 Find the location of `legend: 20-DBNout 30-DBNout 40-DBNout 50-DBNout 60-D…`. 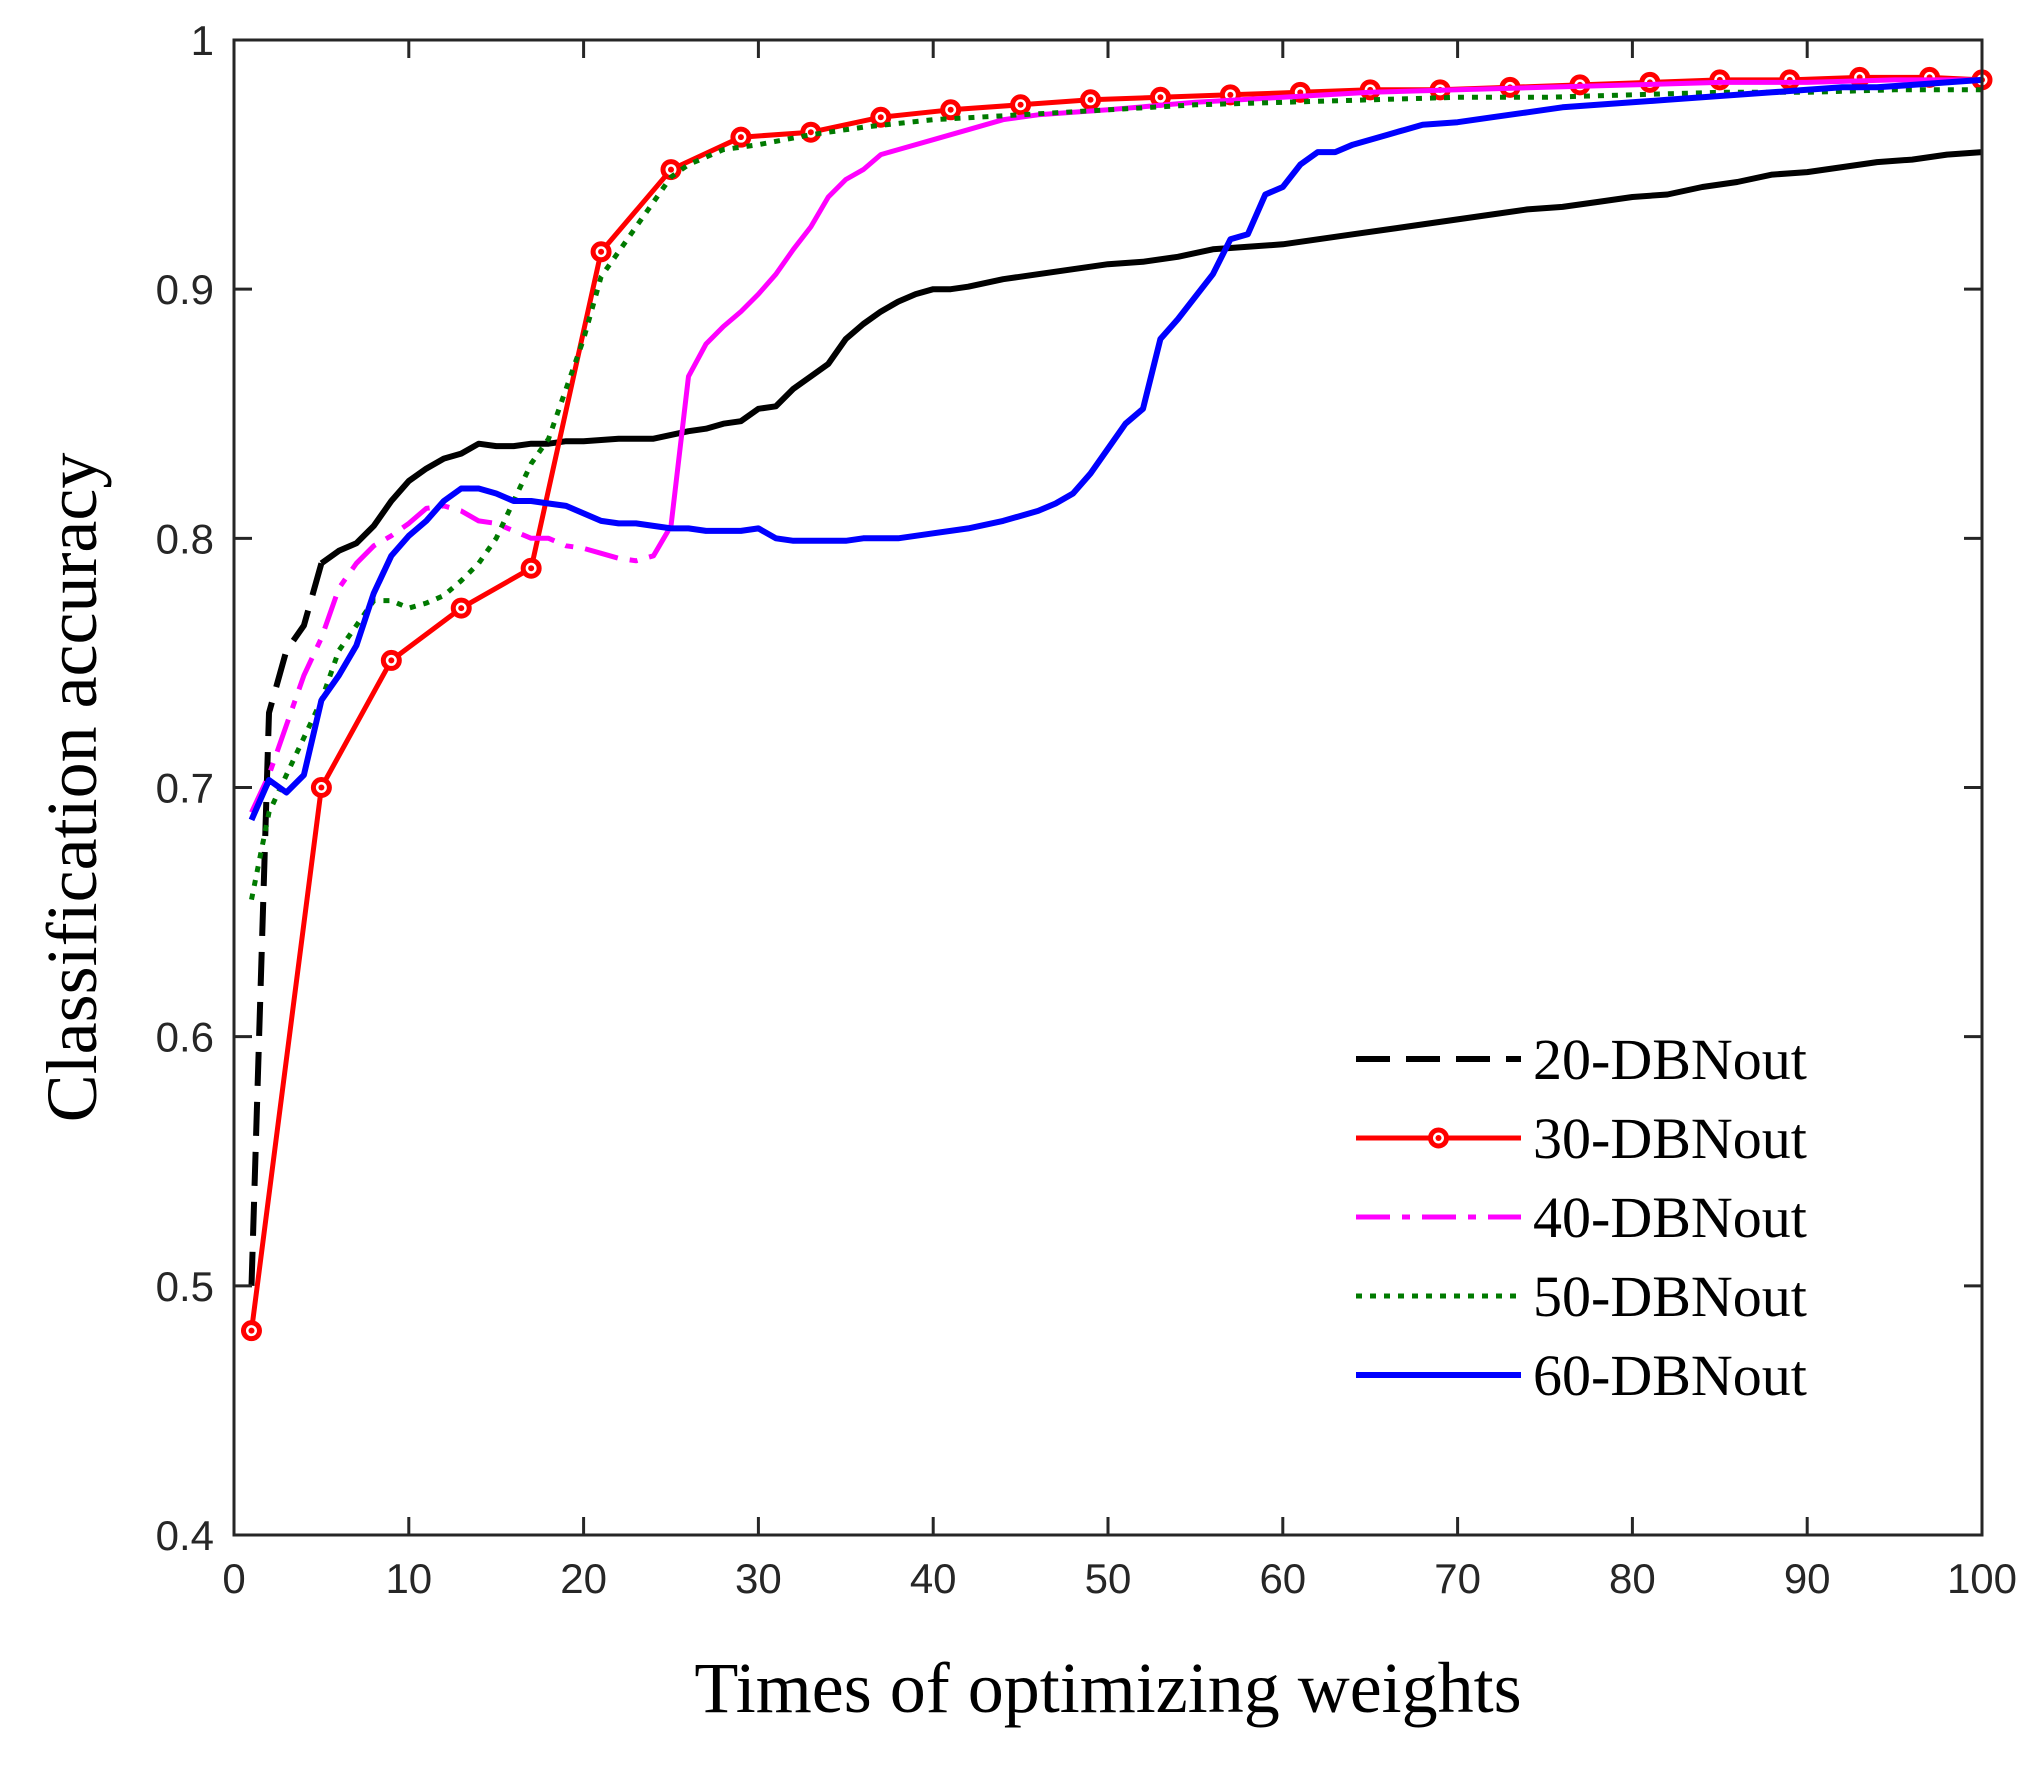

legend: 20-DBNout 30-DBNout 40-DBNout 50-DBNout 60-D… is located at coordinates (1581, 1217).